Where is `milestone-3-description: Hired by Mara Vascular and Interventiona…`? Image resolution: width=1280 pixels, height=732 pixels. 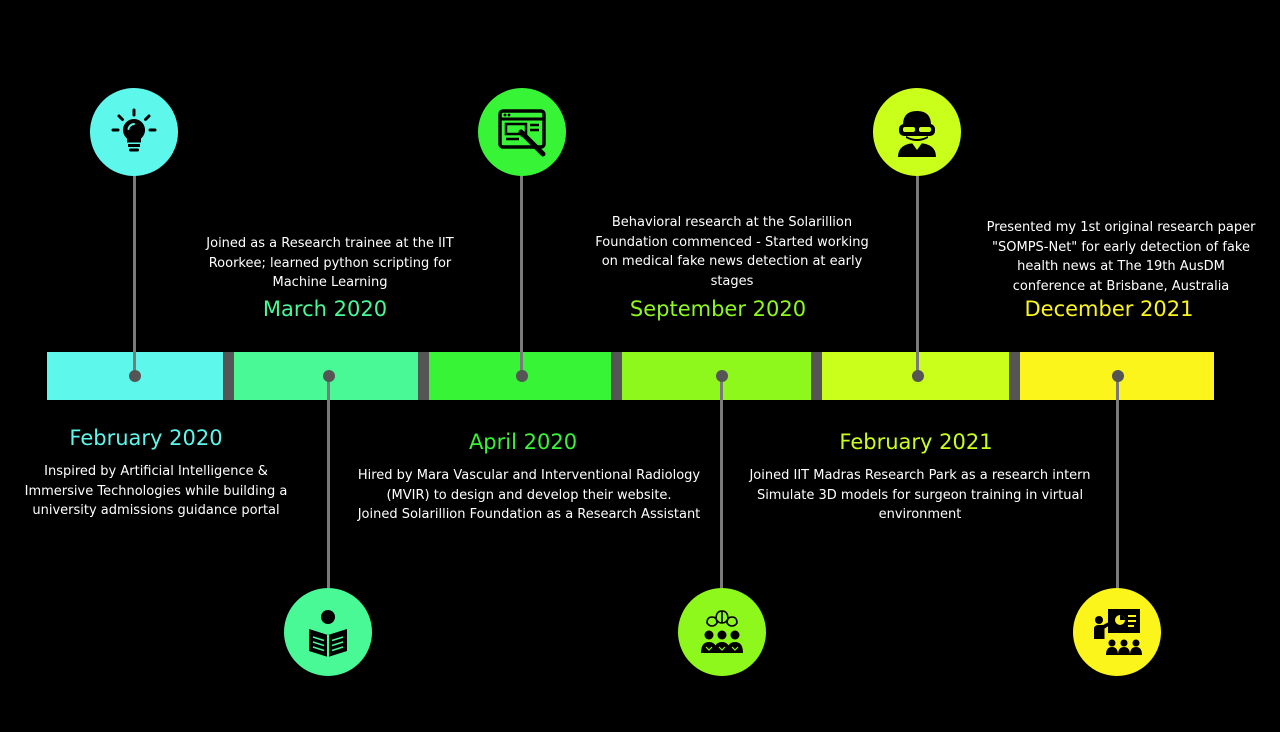
milestone-3-description: Hired by Mara Vascular and Interventiona… is located at coordinates (529, 495).